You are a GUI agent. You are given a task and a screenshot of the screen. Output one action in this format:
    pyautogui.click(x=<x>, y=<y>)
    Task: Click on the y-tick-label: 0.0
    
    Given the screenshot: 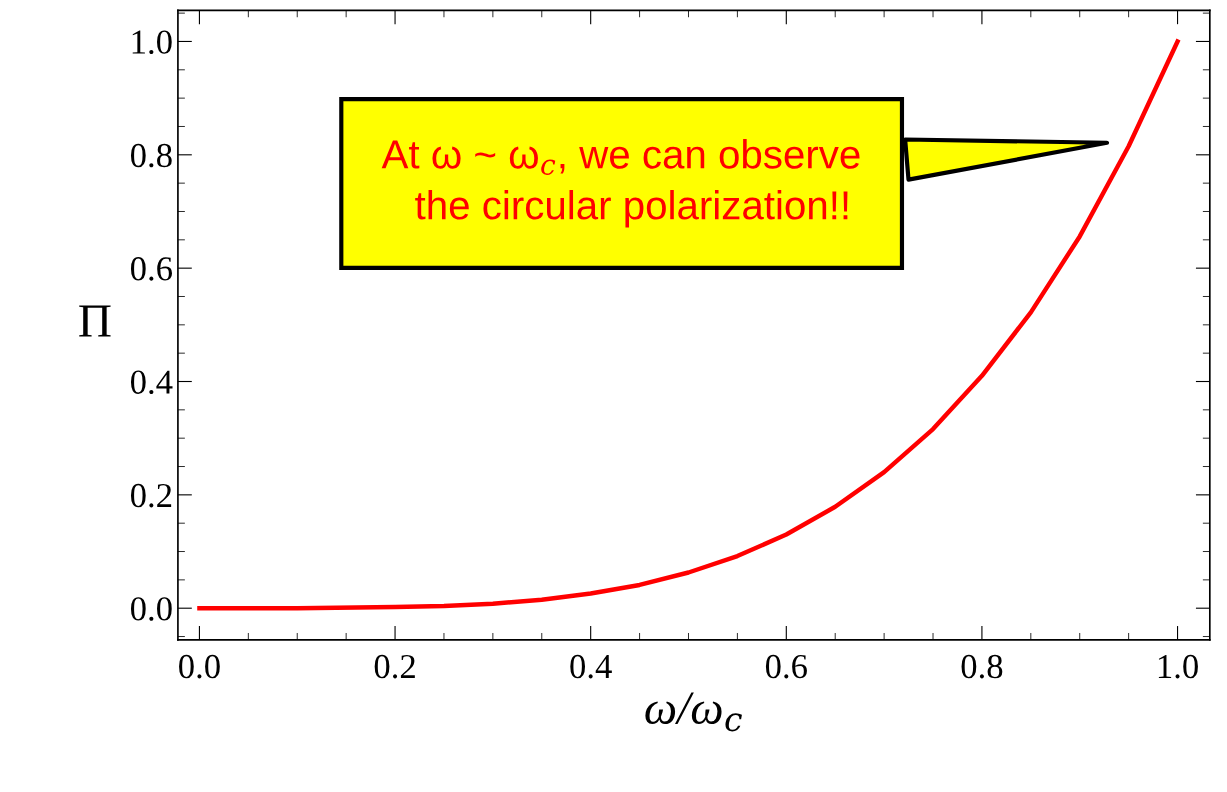 What is the action you would take?
    pyautogui.click(x=151, y=609)
    